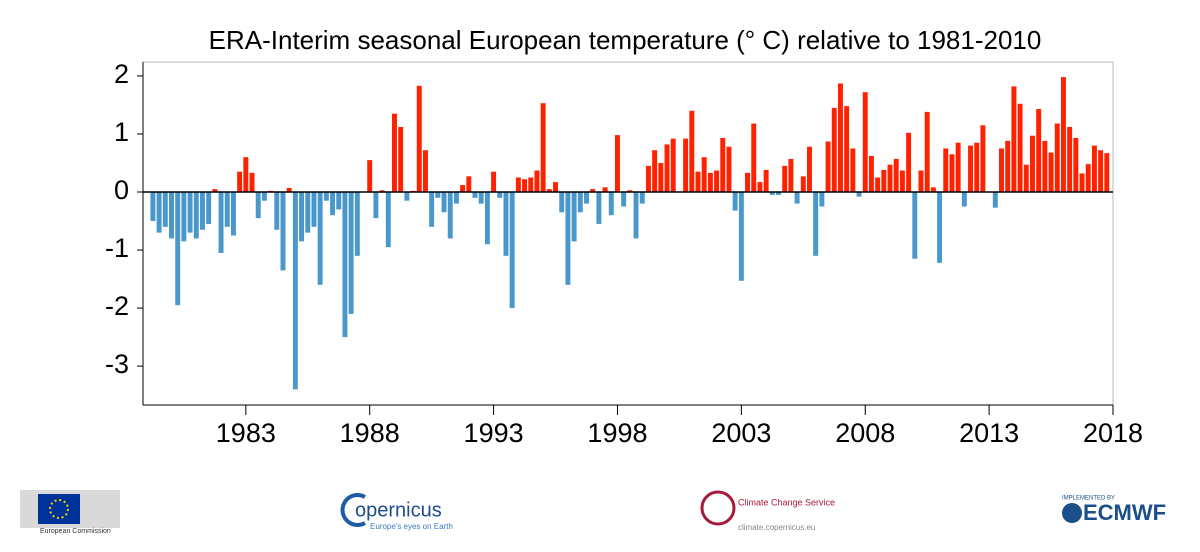 This screenshot has width=1200, height=552. What do you see at coordinates (411, 526) in the screenshot?
I see `copernicus-tagline: Europe's eyes on Earth` at bounding box center [411, 526].